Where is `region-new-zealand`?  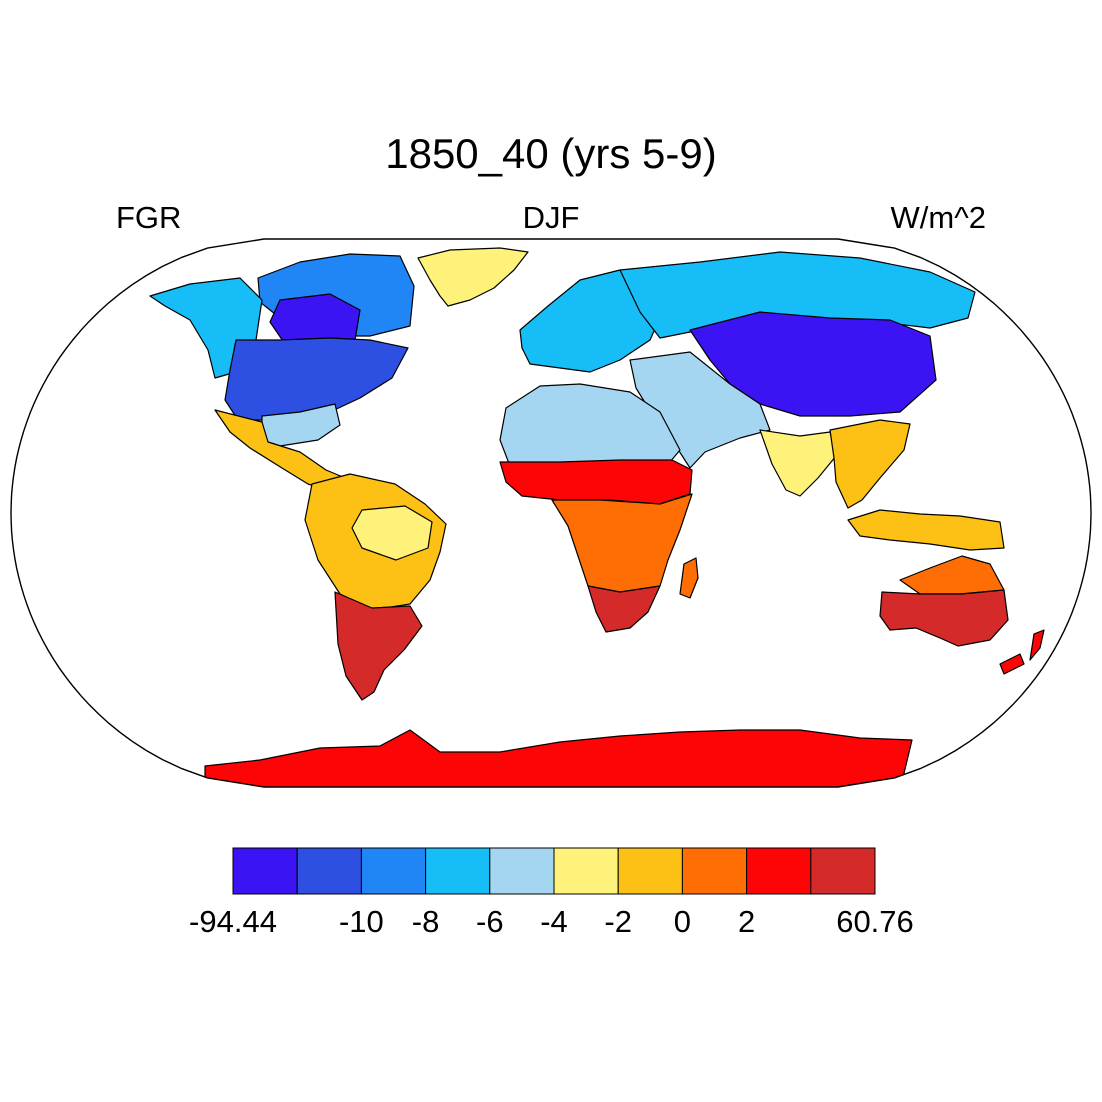
region-new-zealand is located at coordinates (1022, 652).